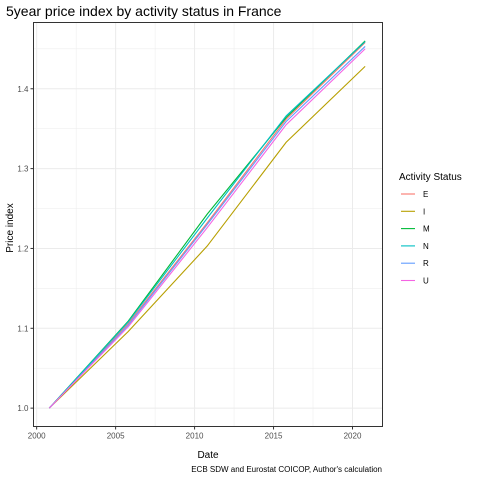 This screenshot has width=480, height=480. What do you see at coordinates (426, 263) in the screenshot?
I see `legend-label-R: R` at bounding box center [426, 263].